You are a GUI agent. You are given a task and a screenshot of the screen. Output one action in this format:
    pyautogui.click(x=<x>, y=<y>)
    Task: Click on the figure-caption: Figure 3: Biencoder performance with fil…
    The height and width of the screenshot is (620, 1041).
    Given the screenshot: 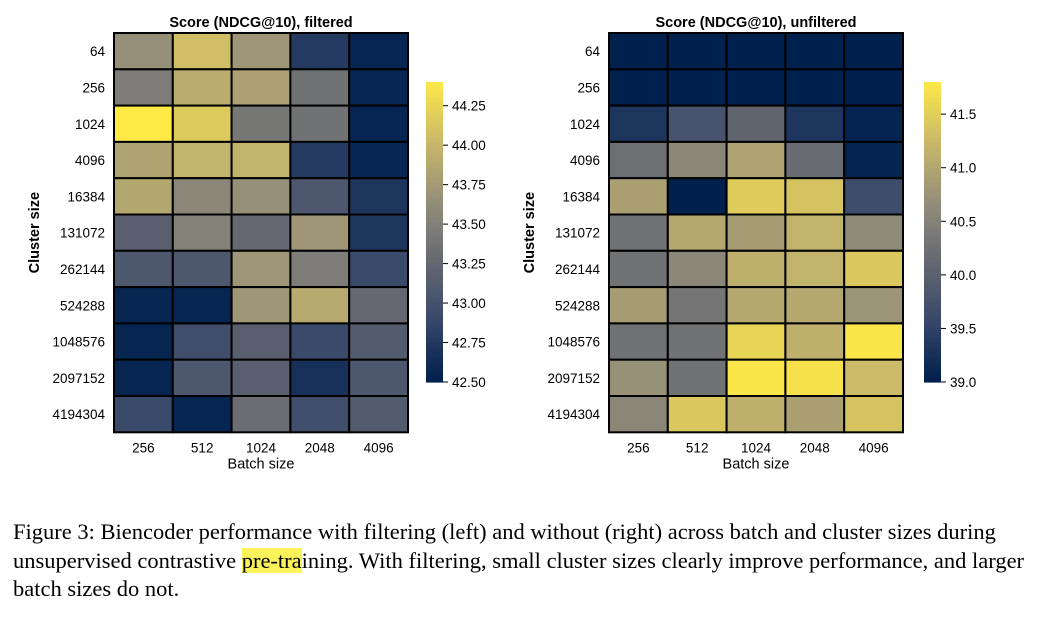 What is the action you would take?
    pyautogui.click(x=523, y=561)
    